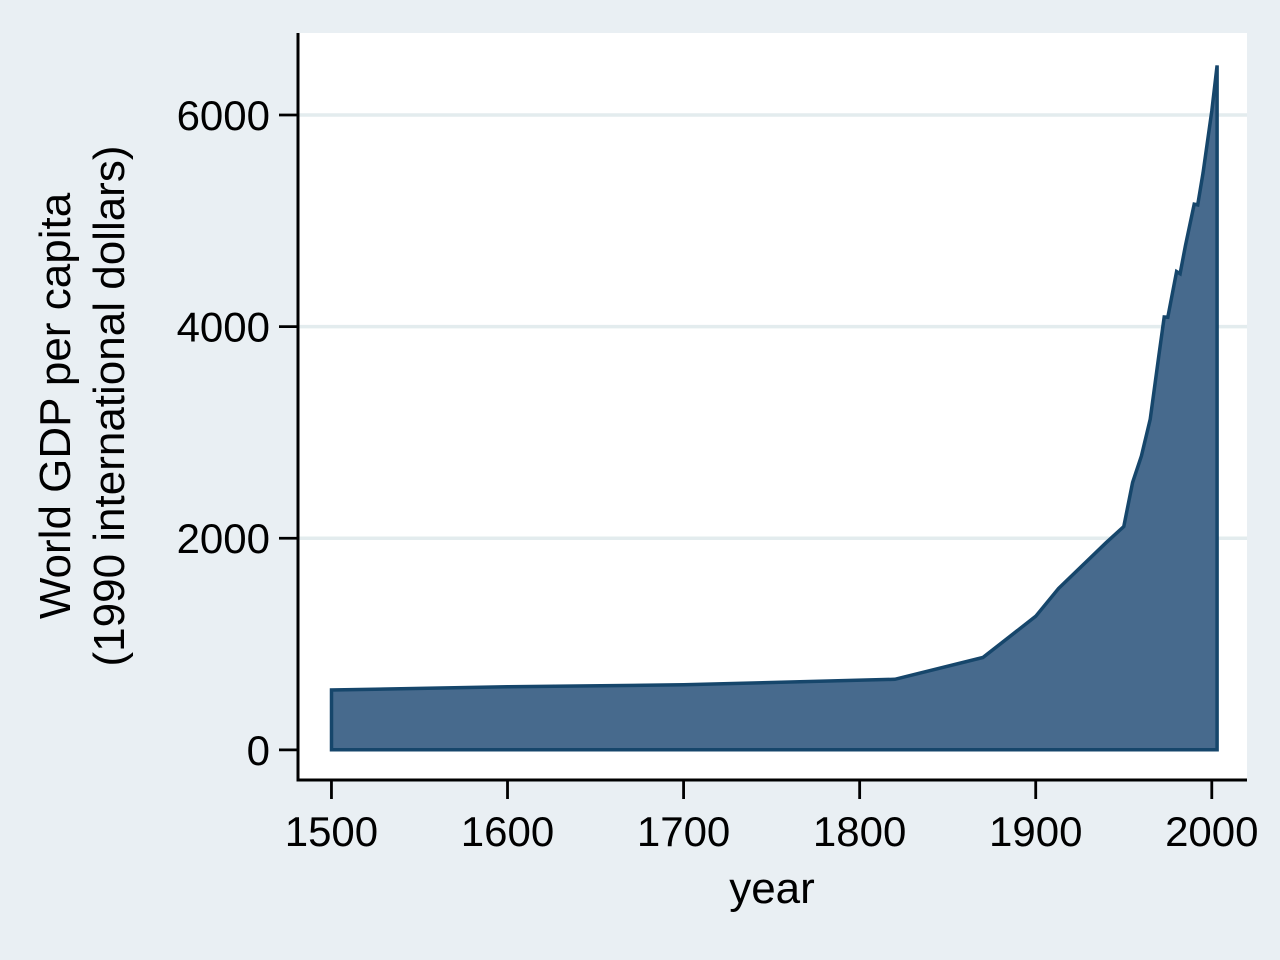 The width and height of the screenshot is (1280, 960). What do you see at coordinates (772, 817) in the screenshot?
I see `x-axis-ticks: 1500 1600 1700 1800 1900 2000` at bounding box center [772, 817].